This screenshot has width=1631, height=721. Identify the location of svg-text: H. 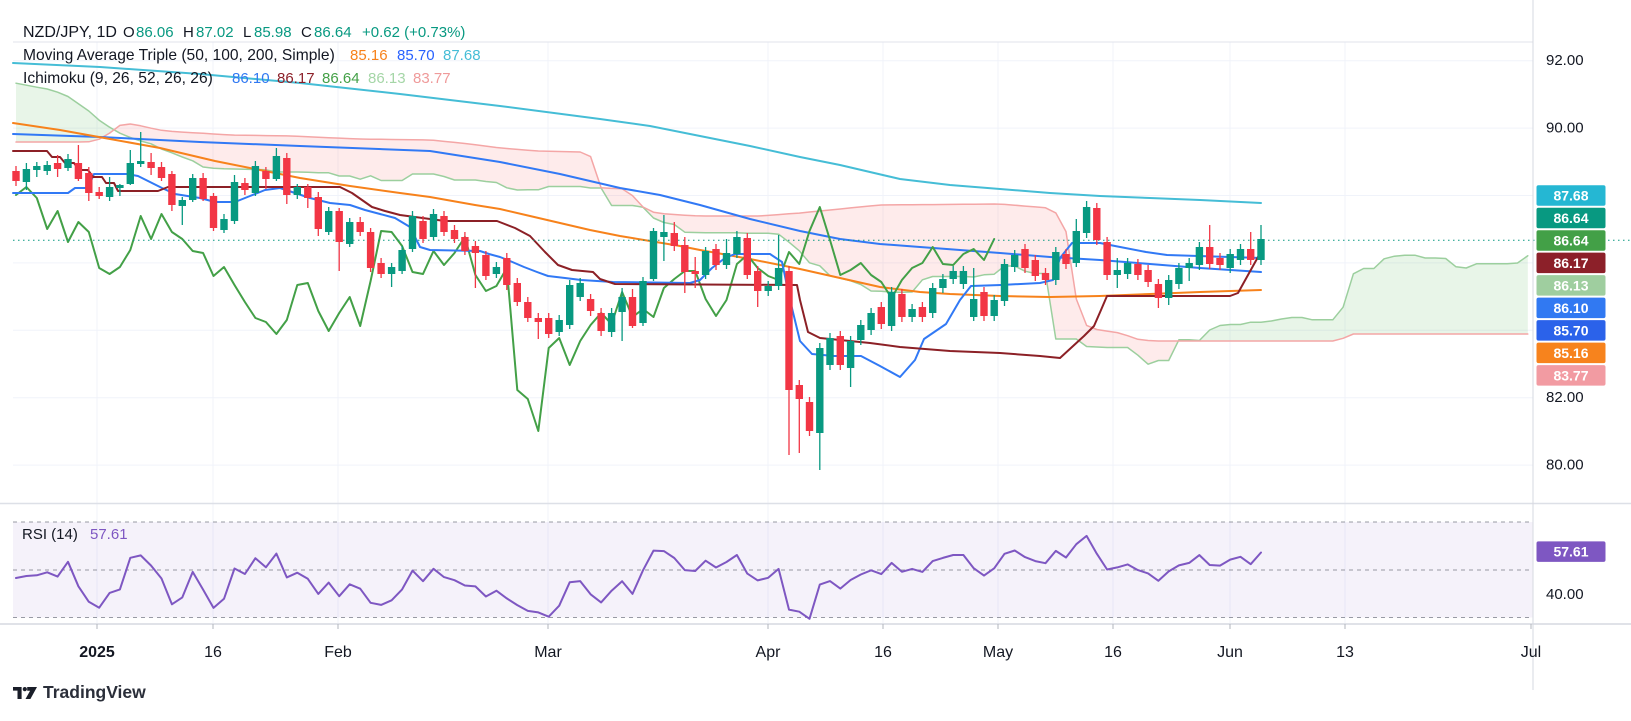
(188, 32).